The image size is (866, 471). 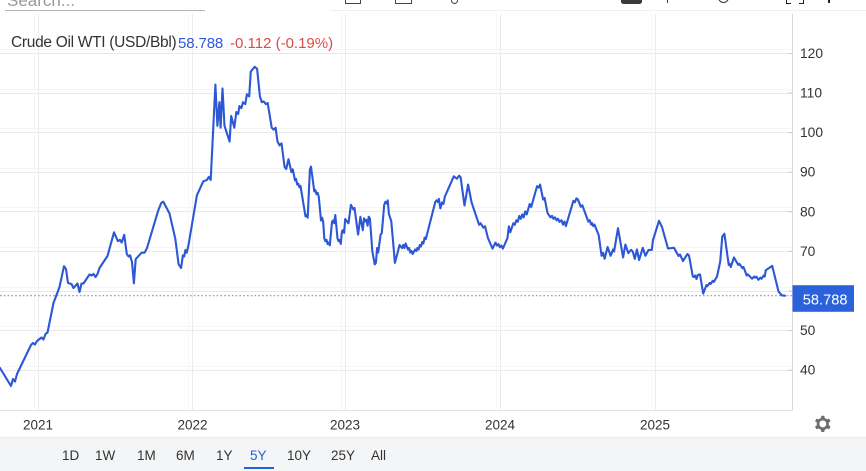 I want to click on svg-text: 2024, so click(x=500, y=425).